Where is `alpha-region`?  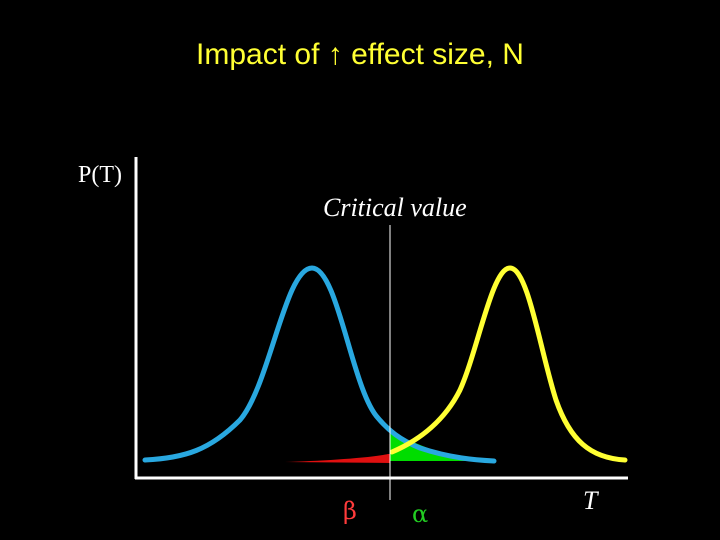 alpha-region is located at coordinates (442, 447).